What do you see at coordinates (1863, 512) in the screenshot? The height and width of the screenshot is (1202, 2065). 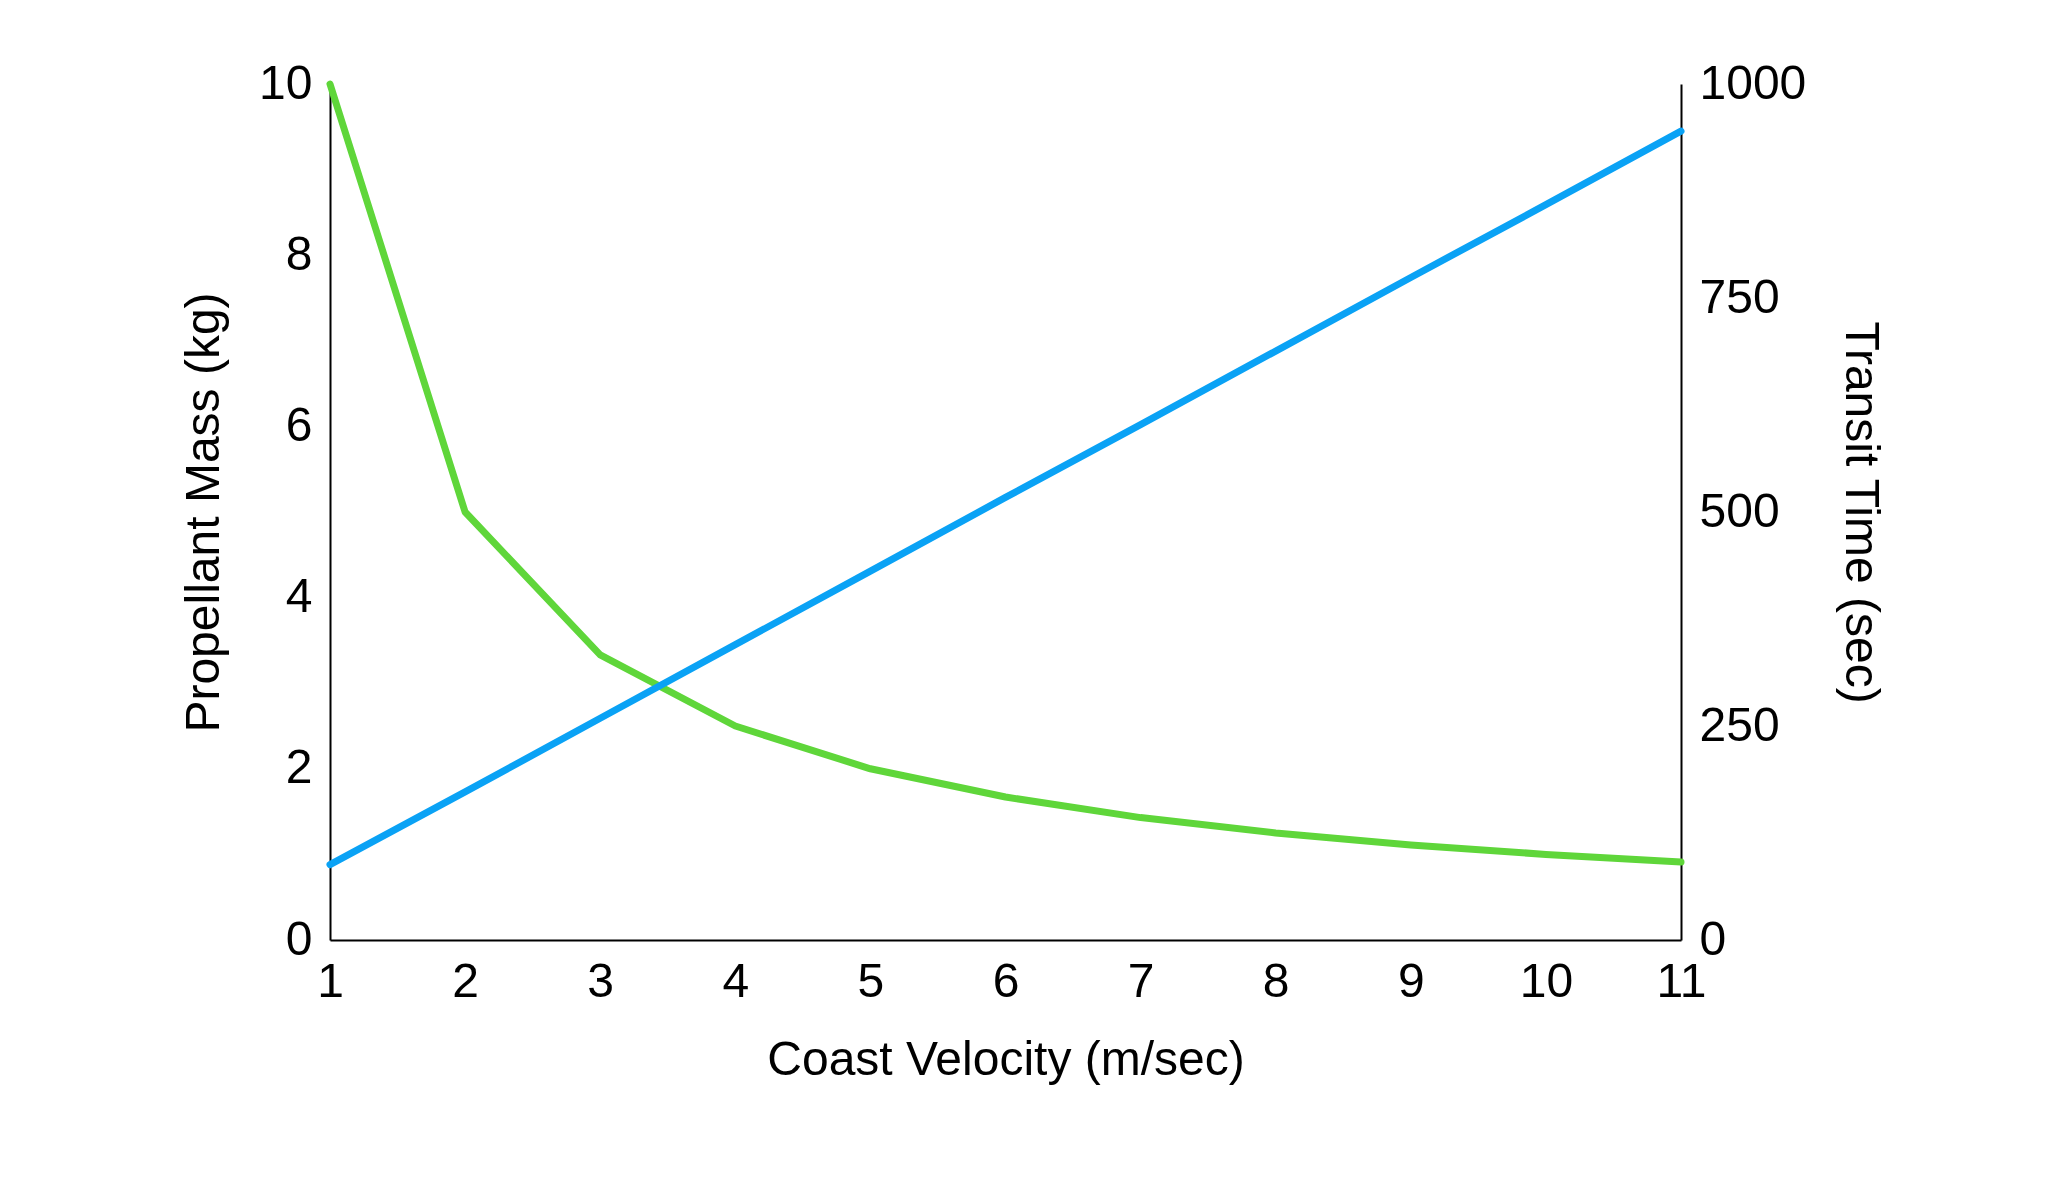 I see `y2-axis-title: Transit Time (sec)` at bounding box center [1863, 512].